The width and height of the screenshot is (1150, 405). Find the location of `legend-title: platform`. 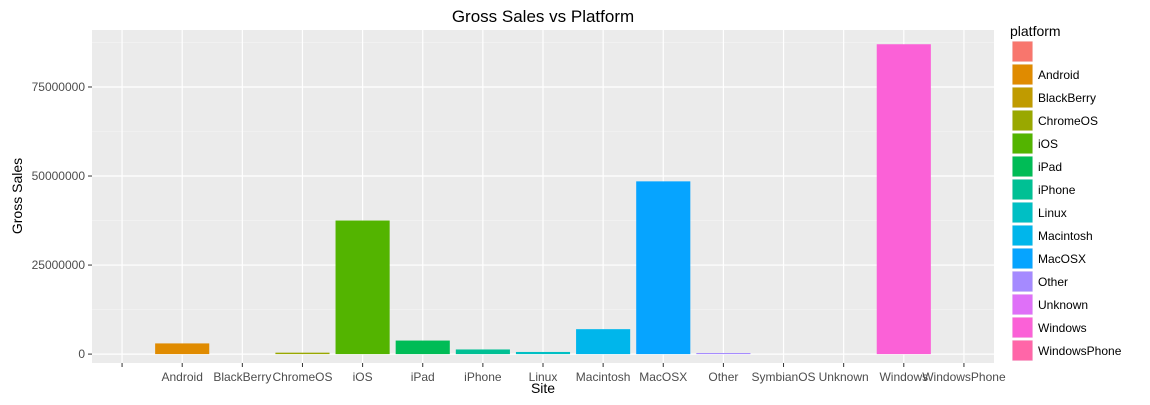

legend-title: platform is located at coordinates (1035, 31).